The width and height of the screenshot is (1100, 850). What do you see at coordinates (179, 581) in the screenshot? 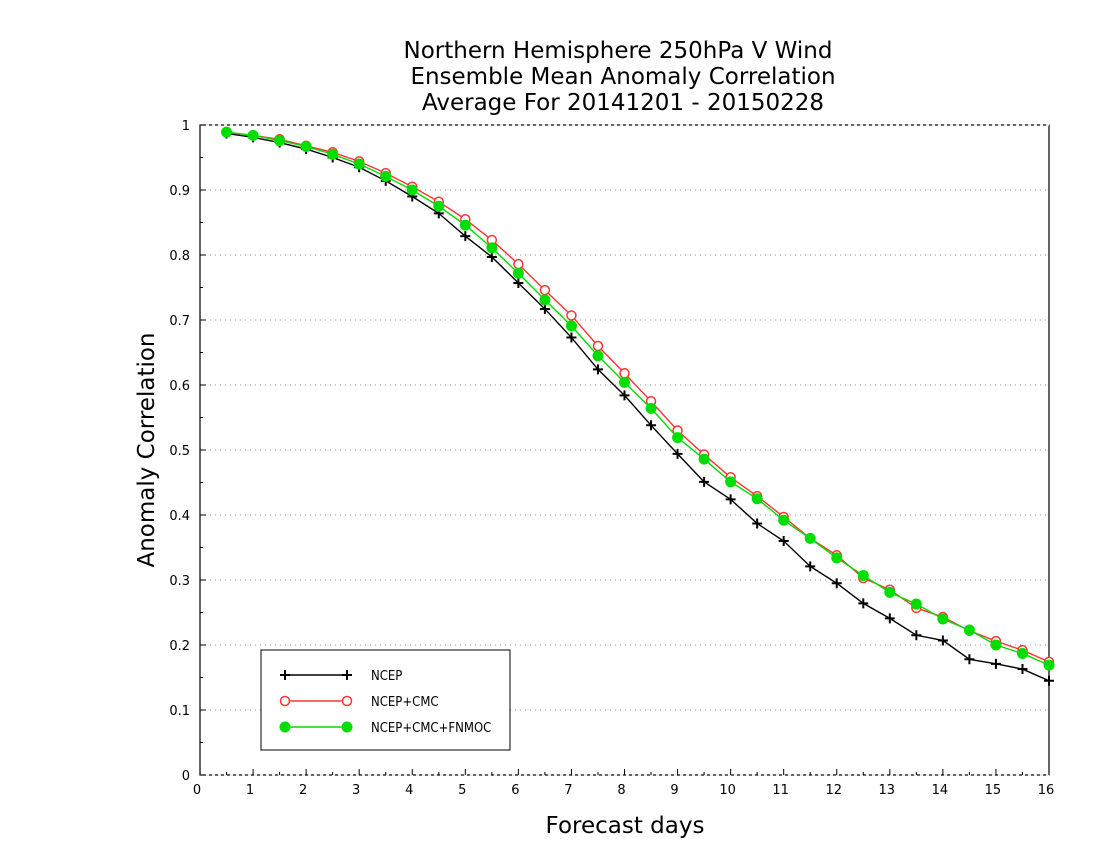
I see `y-tick-label: 0.3` at bounding box center [179, 581].